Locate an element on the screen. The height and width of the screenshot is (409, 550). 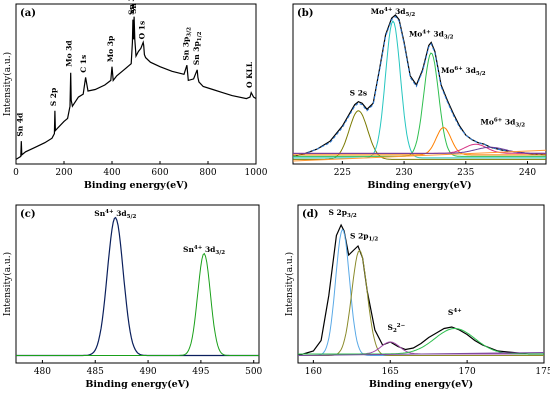
peak-annotation: Mo 3p is located at coordinates (110, 49).